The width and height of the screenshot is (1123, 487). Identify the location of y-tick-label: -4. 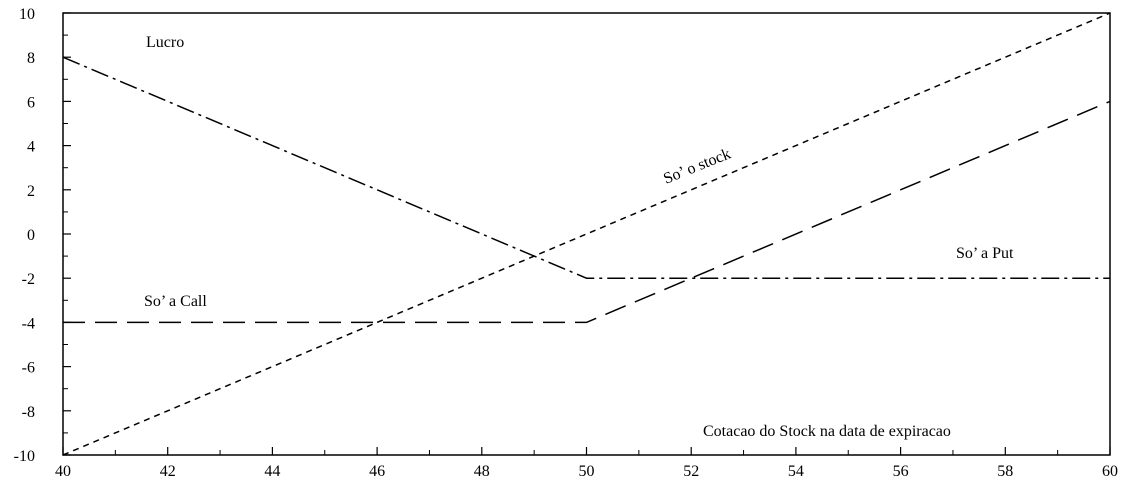
(28, 323).